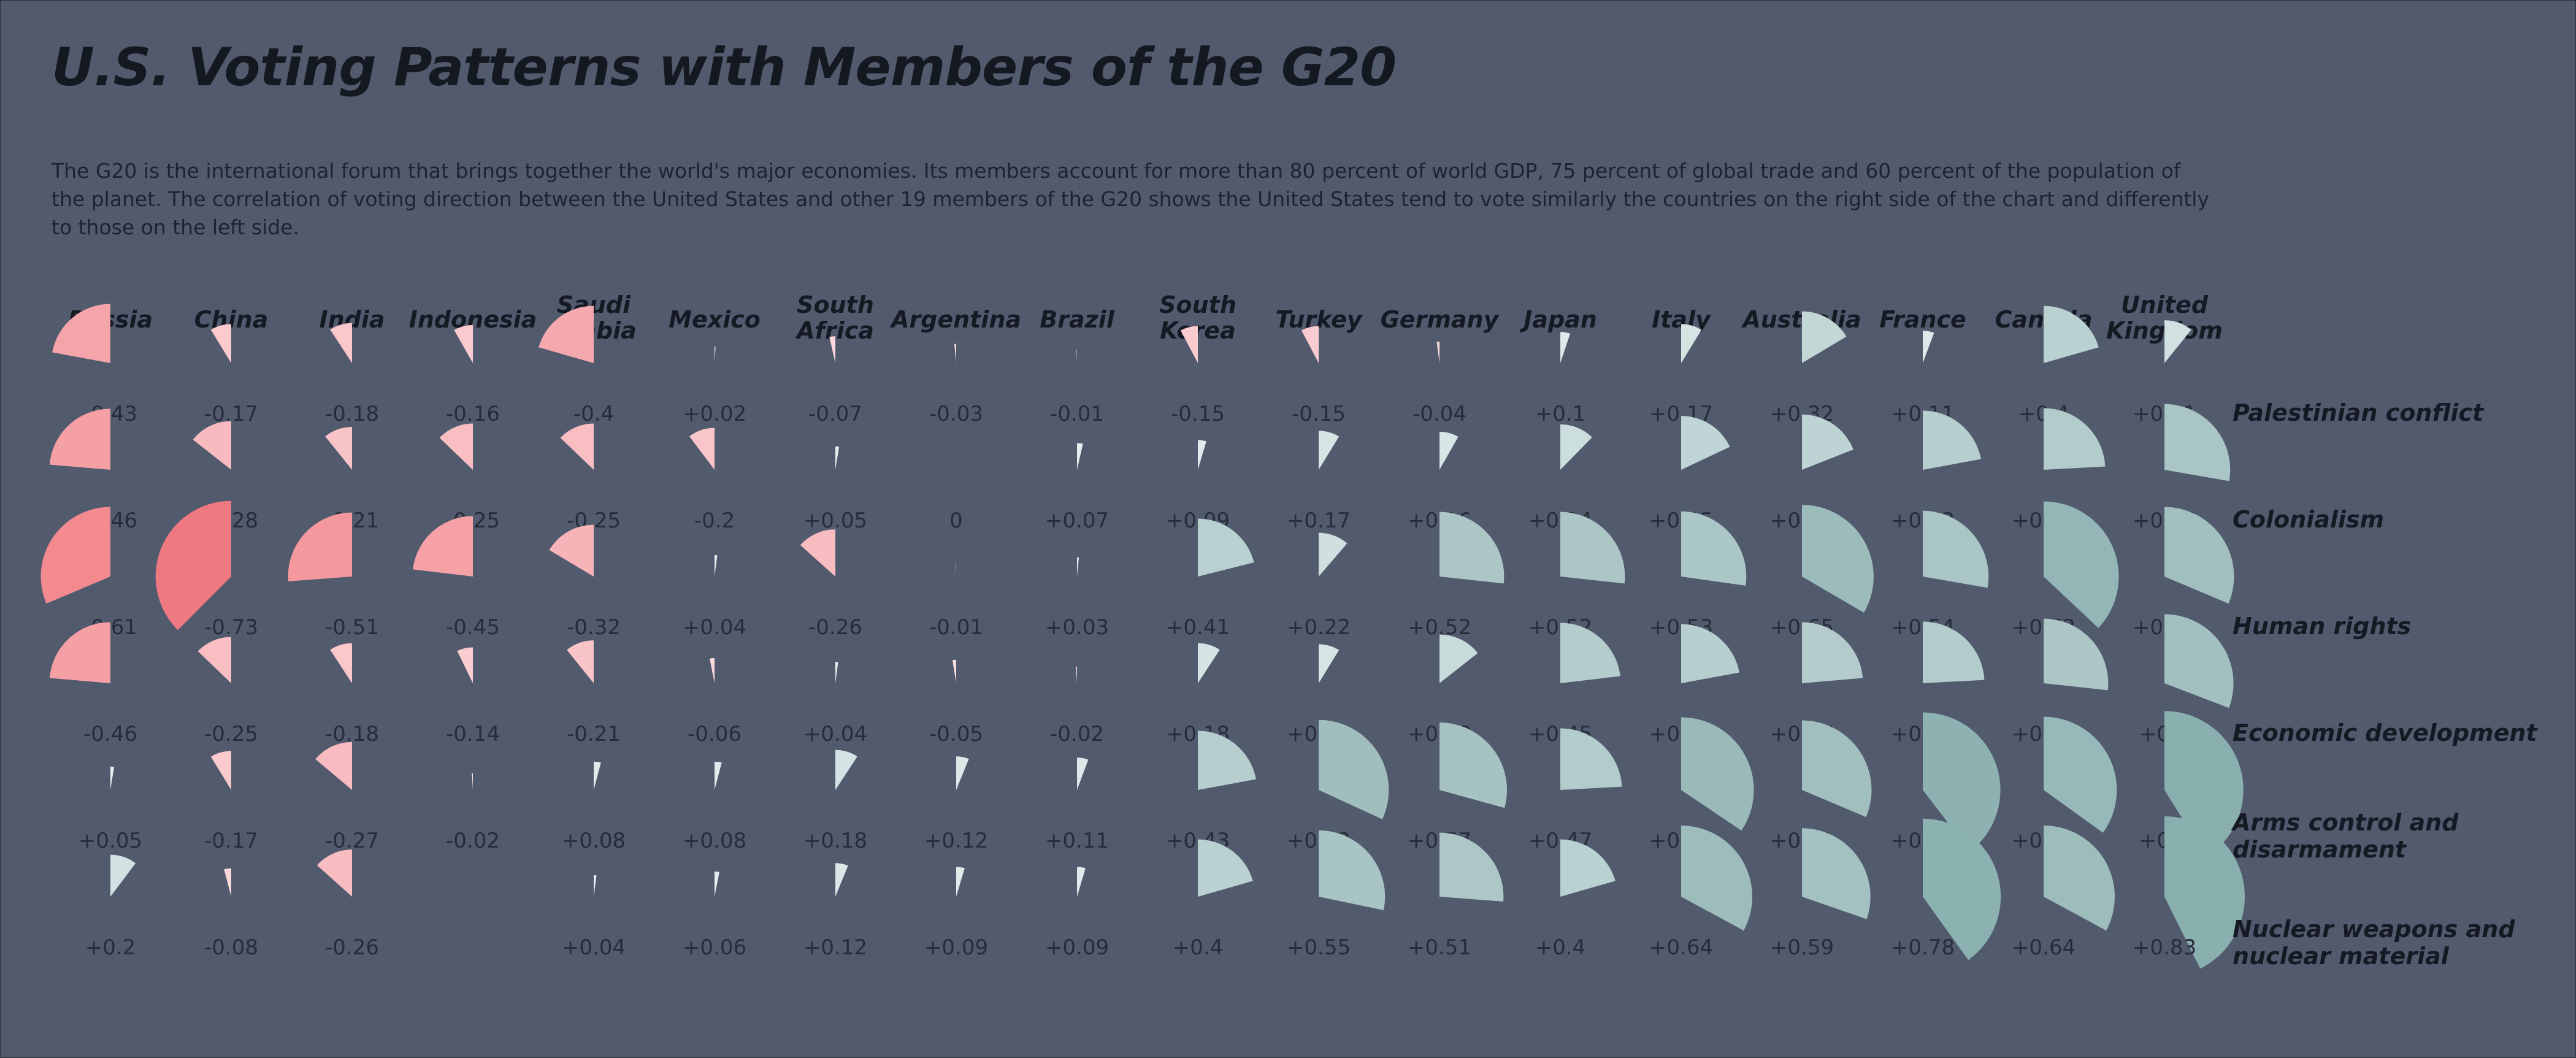 Image resolution: width=2576 pixels, height=1058 pixels. I want to click on value-label: -0.27, so click(352, 841).